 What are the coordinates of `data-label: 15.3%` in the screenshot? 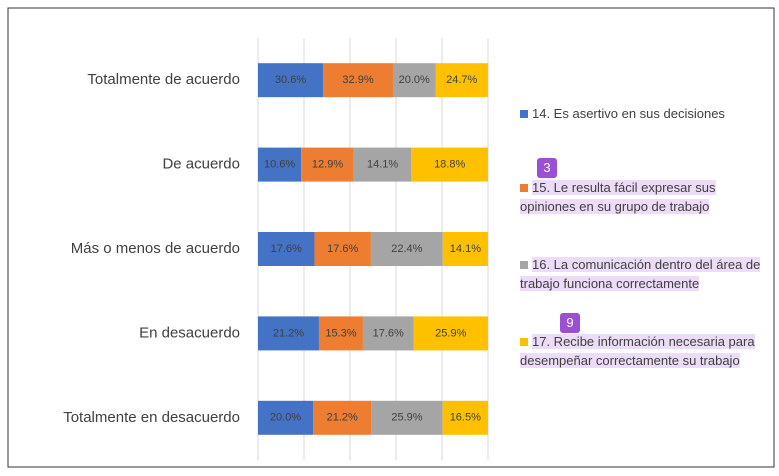 It's located at (340, 333).